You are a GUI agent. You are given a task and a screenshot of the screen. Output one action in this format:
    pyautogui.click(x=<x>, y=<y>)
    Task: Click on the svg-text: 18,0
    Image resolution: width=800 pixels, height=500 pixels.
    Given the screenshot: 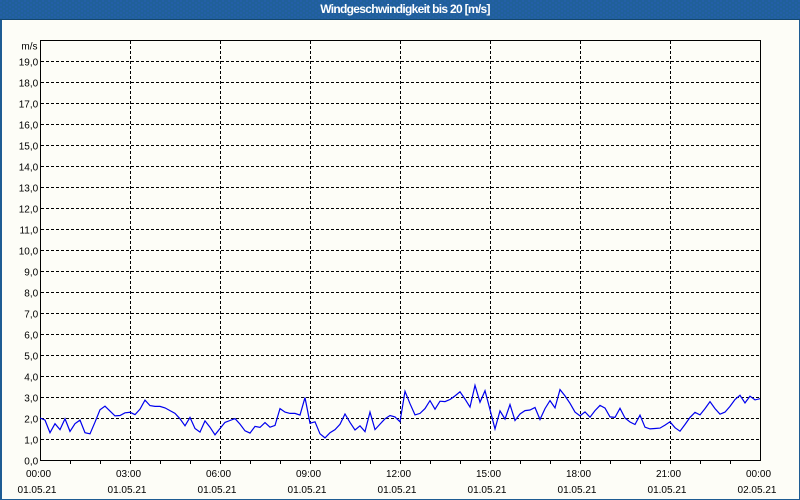 What is the action you would take?
    pyautogui.click(x=29, y=84)
    